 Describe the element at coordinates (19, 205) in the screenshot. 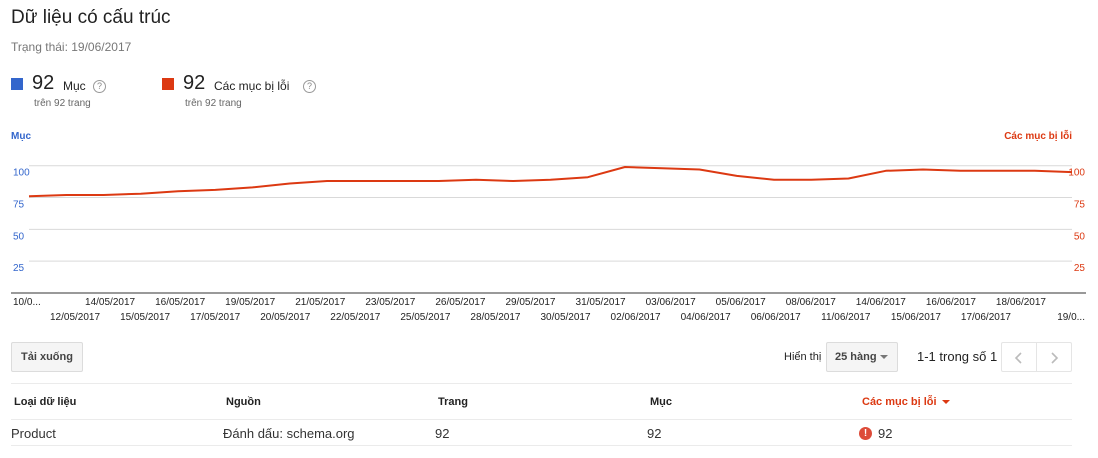

I see `left-tick-label: 75` at that location.